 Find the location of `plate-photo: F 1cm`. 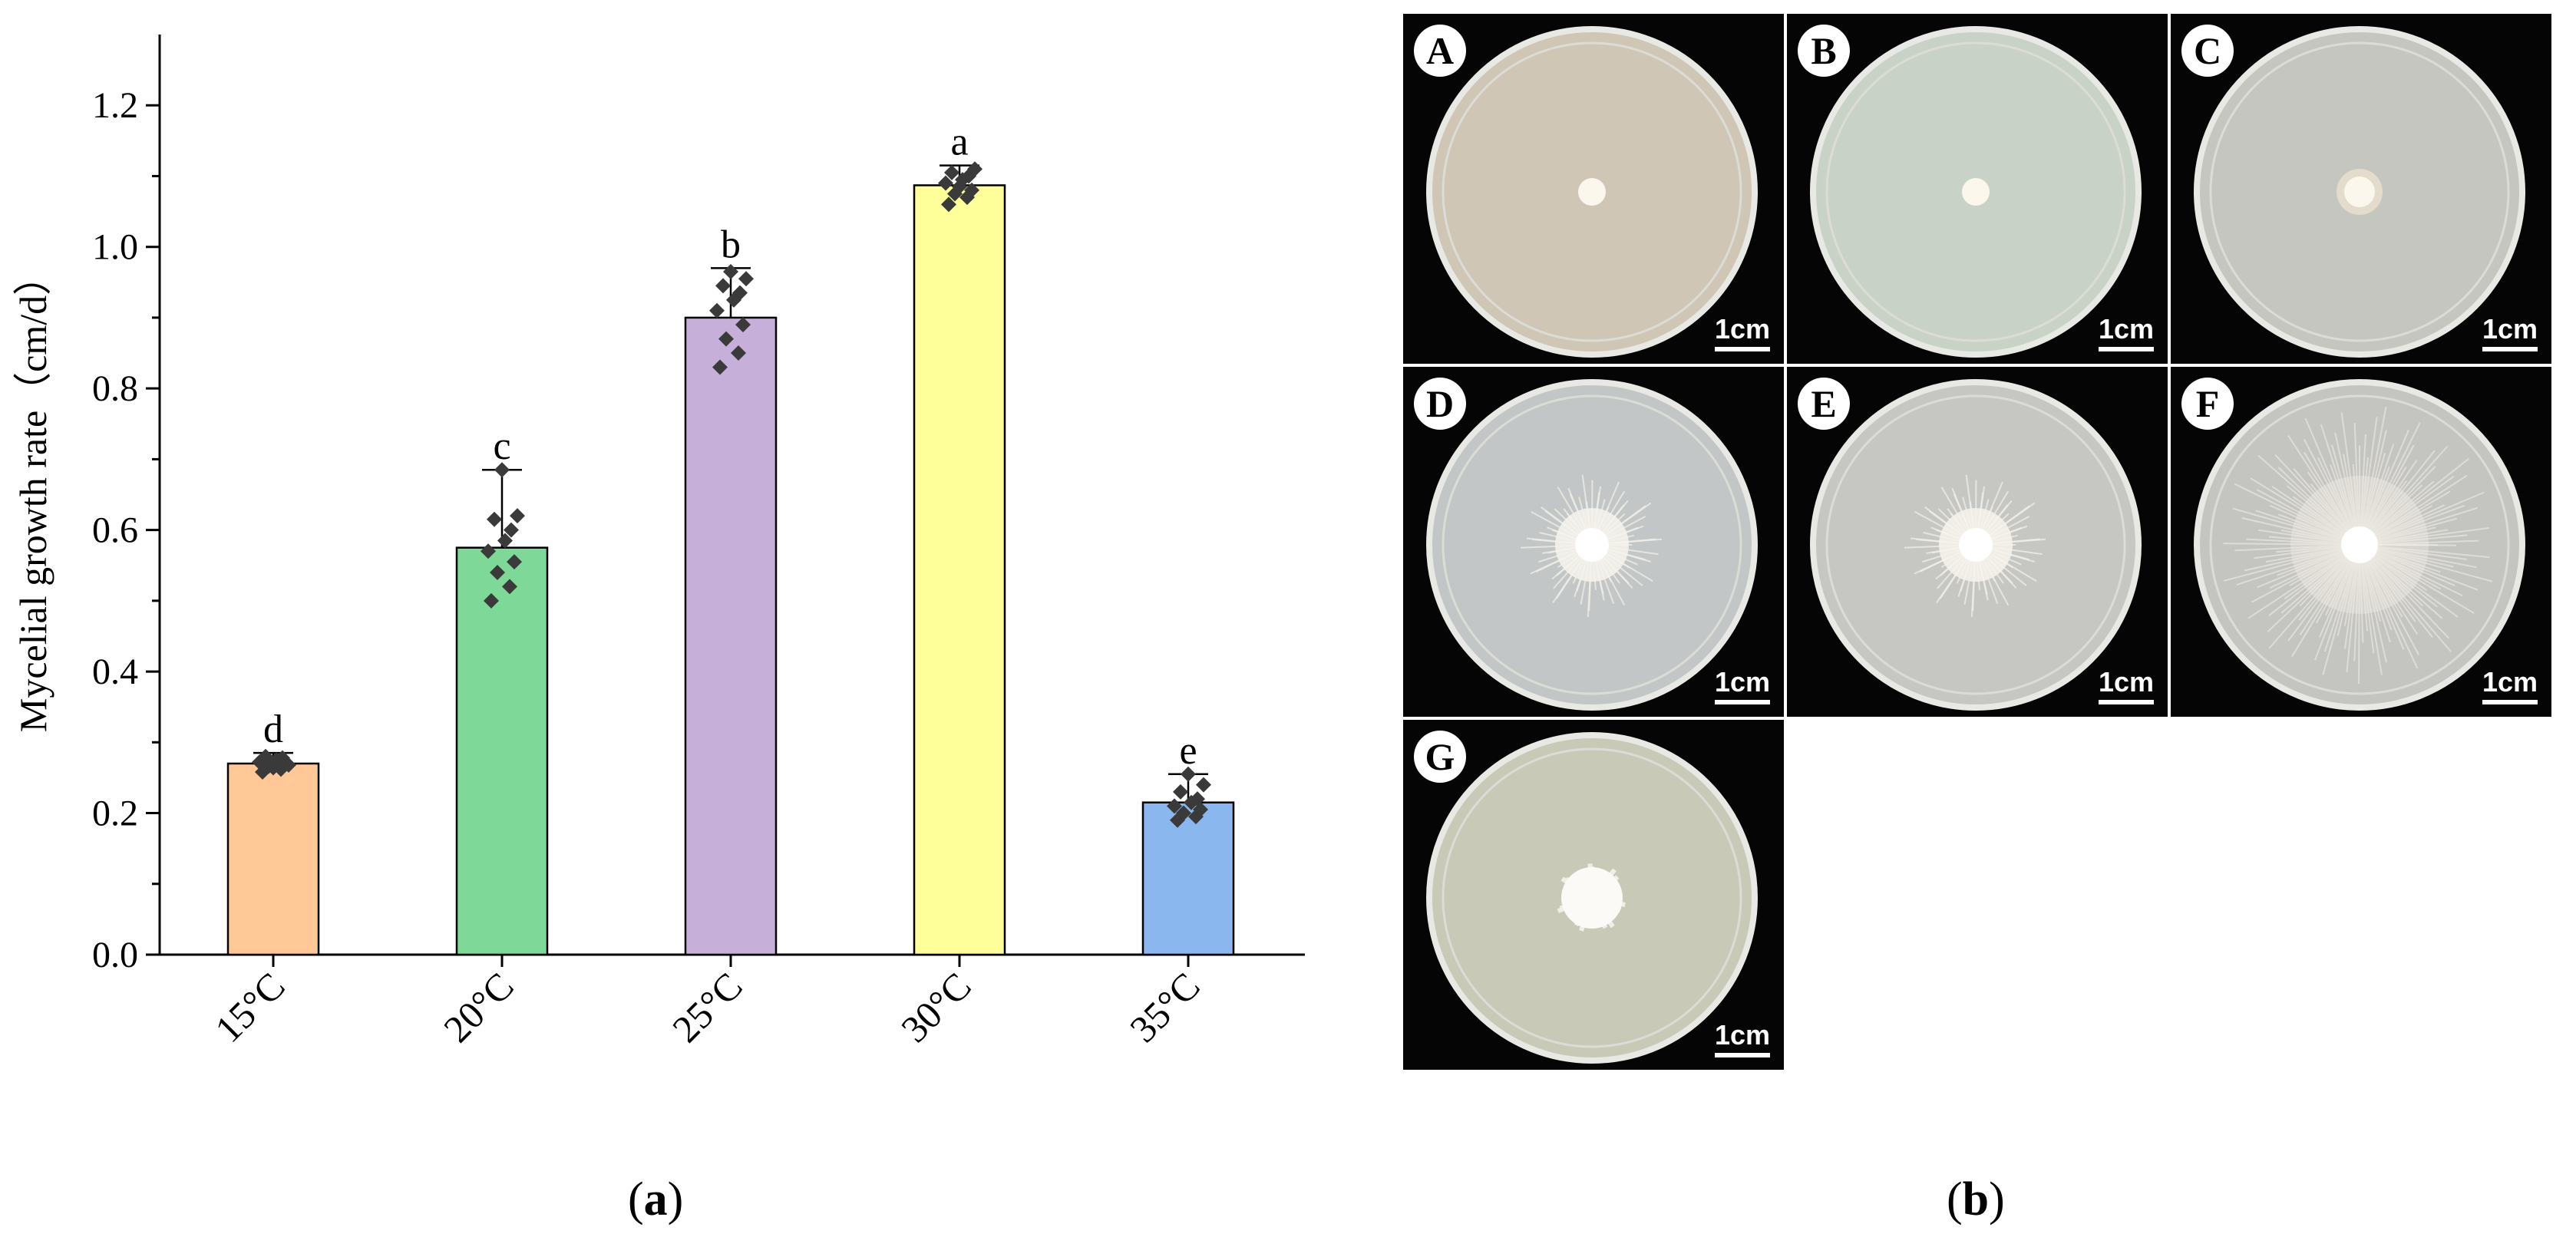

plate-photo: F 1cm is located at coordinates (2361, 541).